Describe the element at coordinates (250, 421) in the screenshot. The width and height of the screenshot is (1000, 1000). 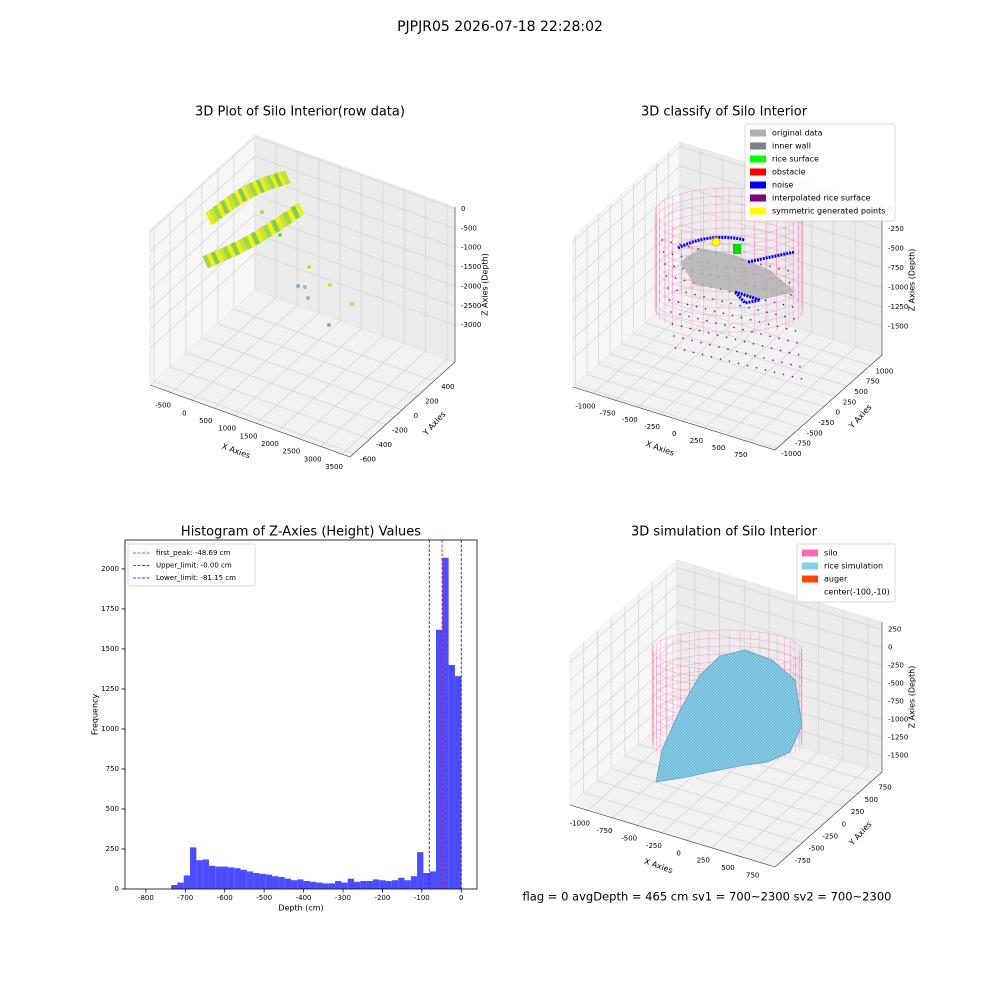
I see `x-axis-line` at that location.